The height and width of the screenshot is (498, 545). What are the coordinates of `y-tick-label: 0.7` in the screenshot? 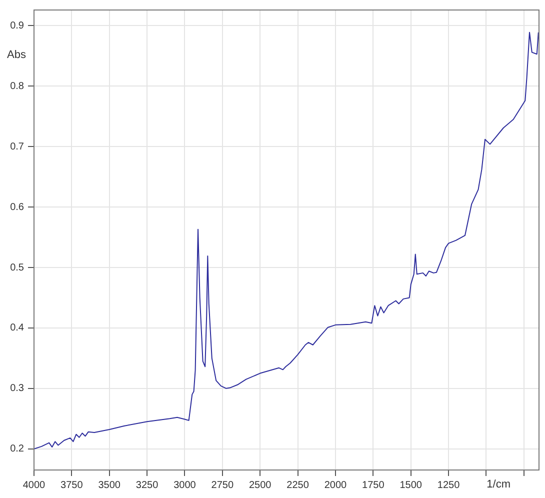 It's located at (17, 146).